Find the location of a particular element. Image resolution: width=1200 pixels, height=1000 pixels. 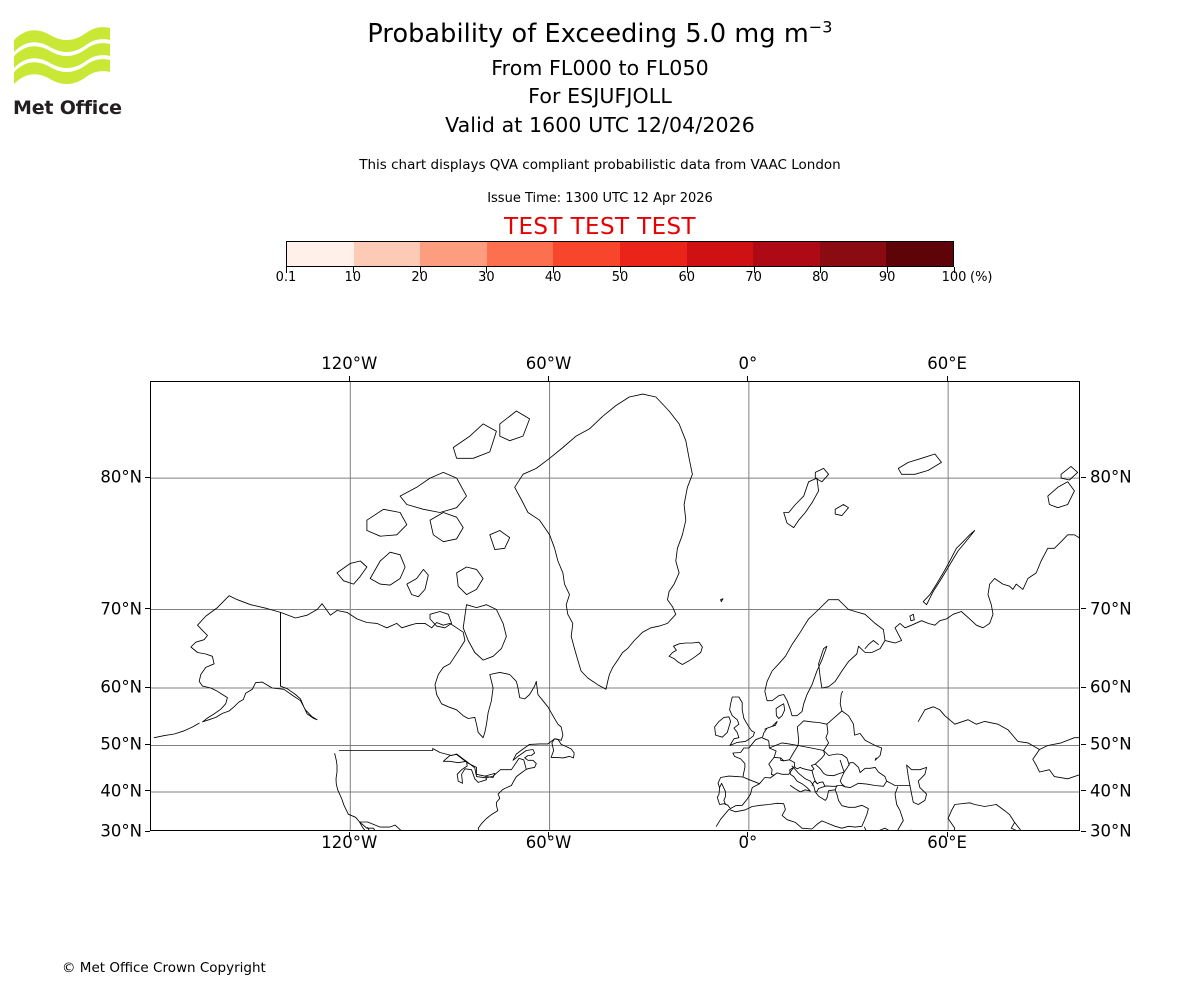

axis-label-top-60°W: 60°W is located at coordinates (548, 363).